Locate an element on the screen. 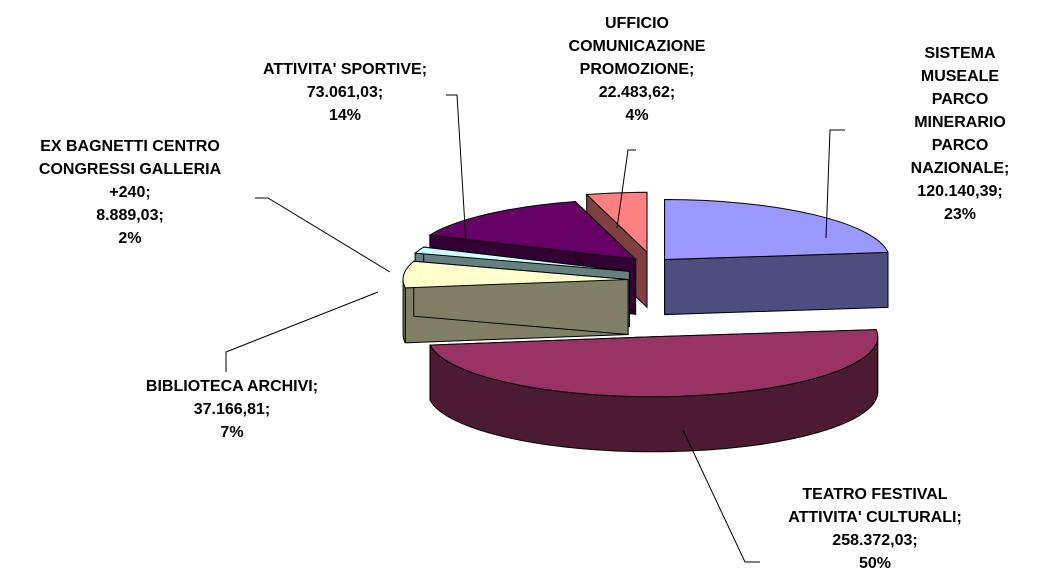  slice-label: BIBLIOTECA ARCHIVI; 37.166,81; 7% is located at coordinates (232, 409).